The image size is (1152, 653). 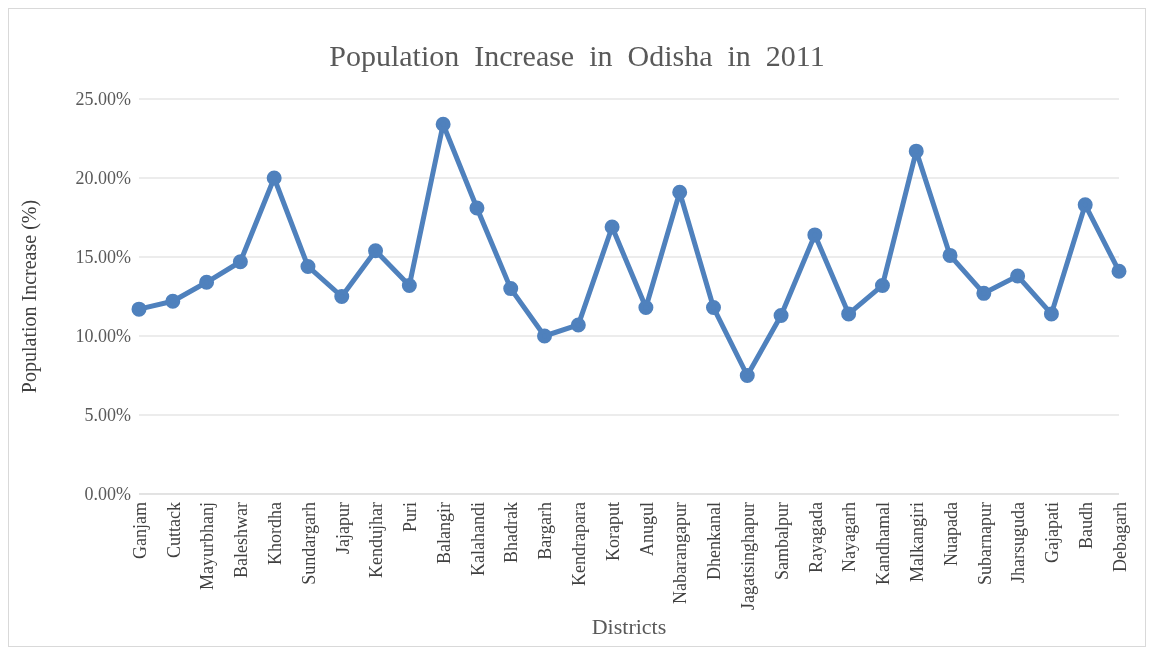 What do you see at coordinates (917, 542) in the screenshot?
I see `x-tick-label: Malkangiri` at bounding box center [917, 542].